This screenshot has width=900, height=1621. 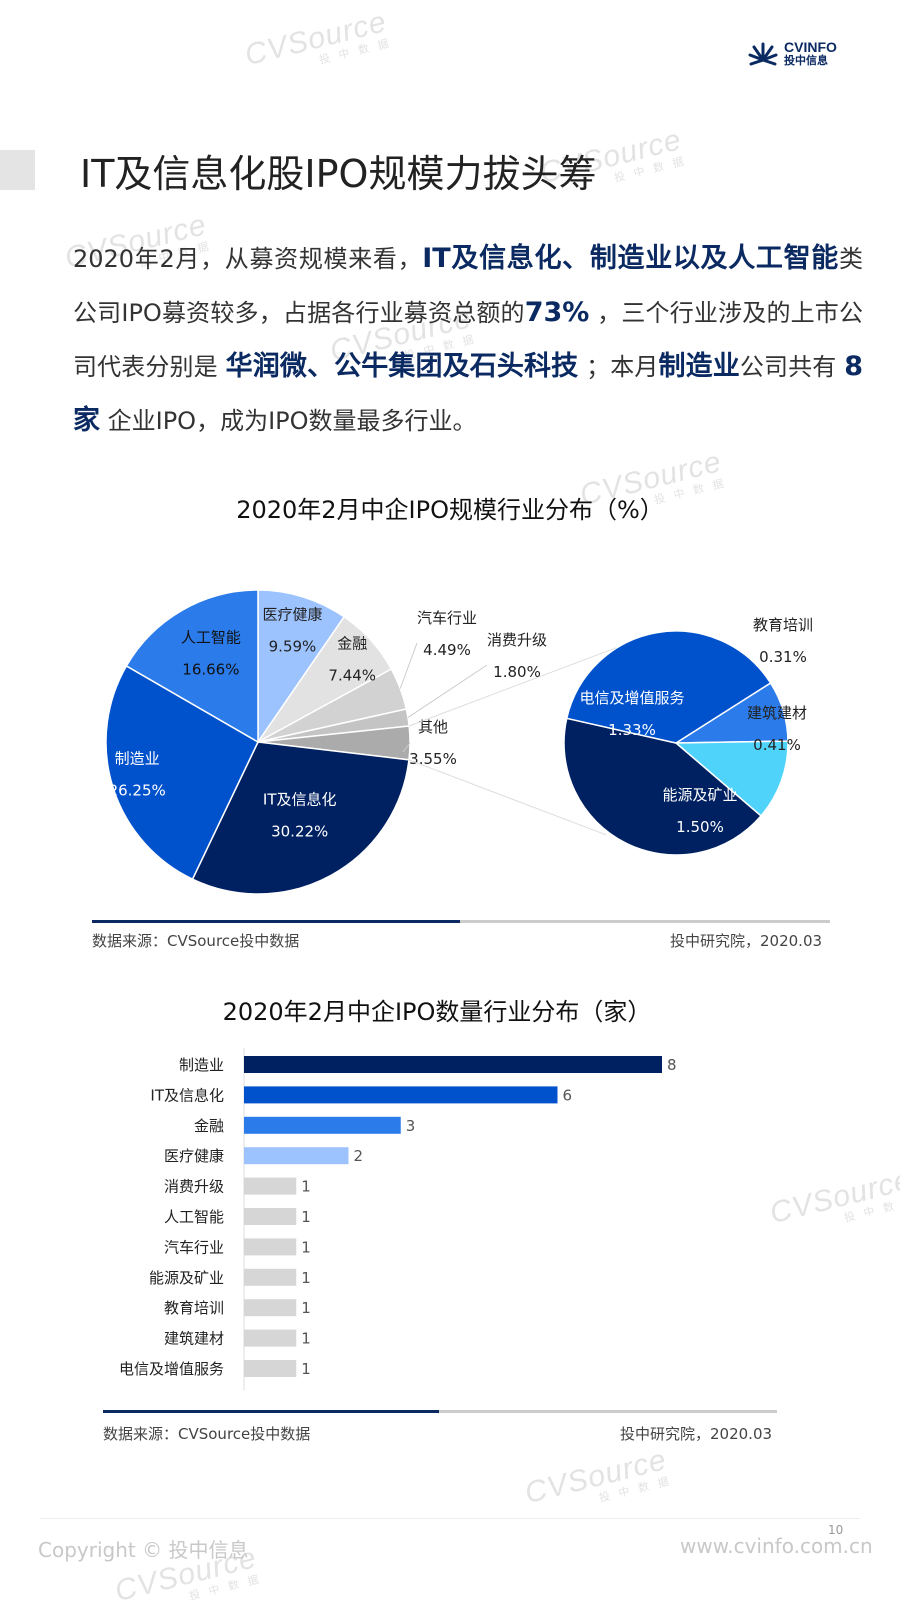 What do you see at coordinates (447, 650) in the screenshot?
I see `pie-value: 4.49%` at bounding box center [447, 650].